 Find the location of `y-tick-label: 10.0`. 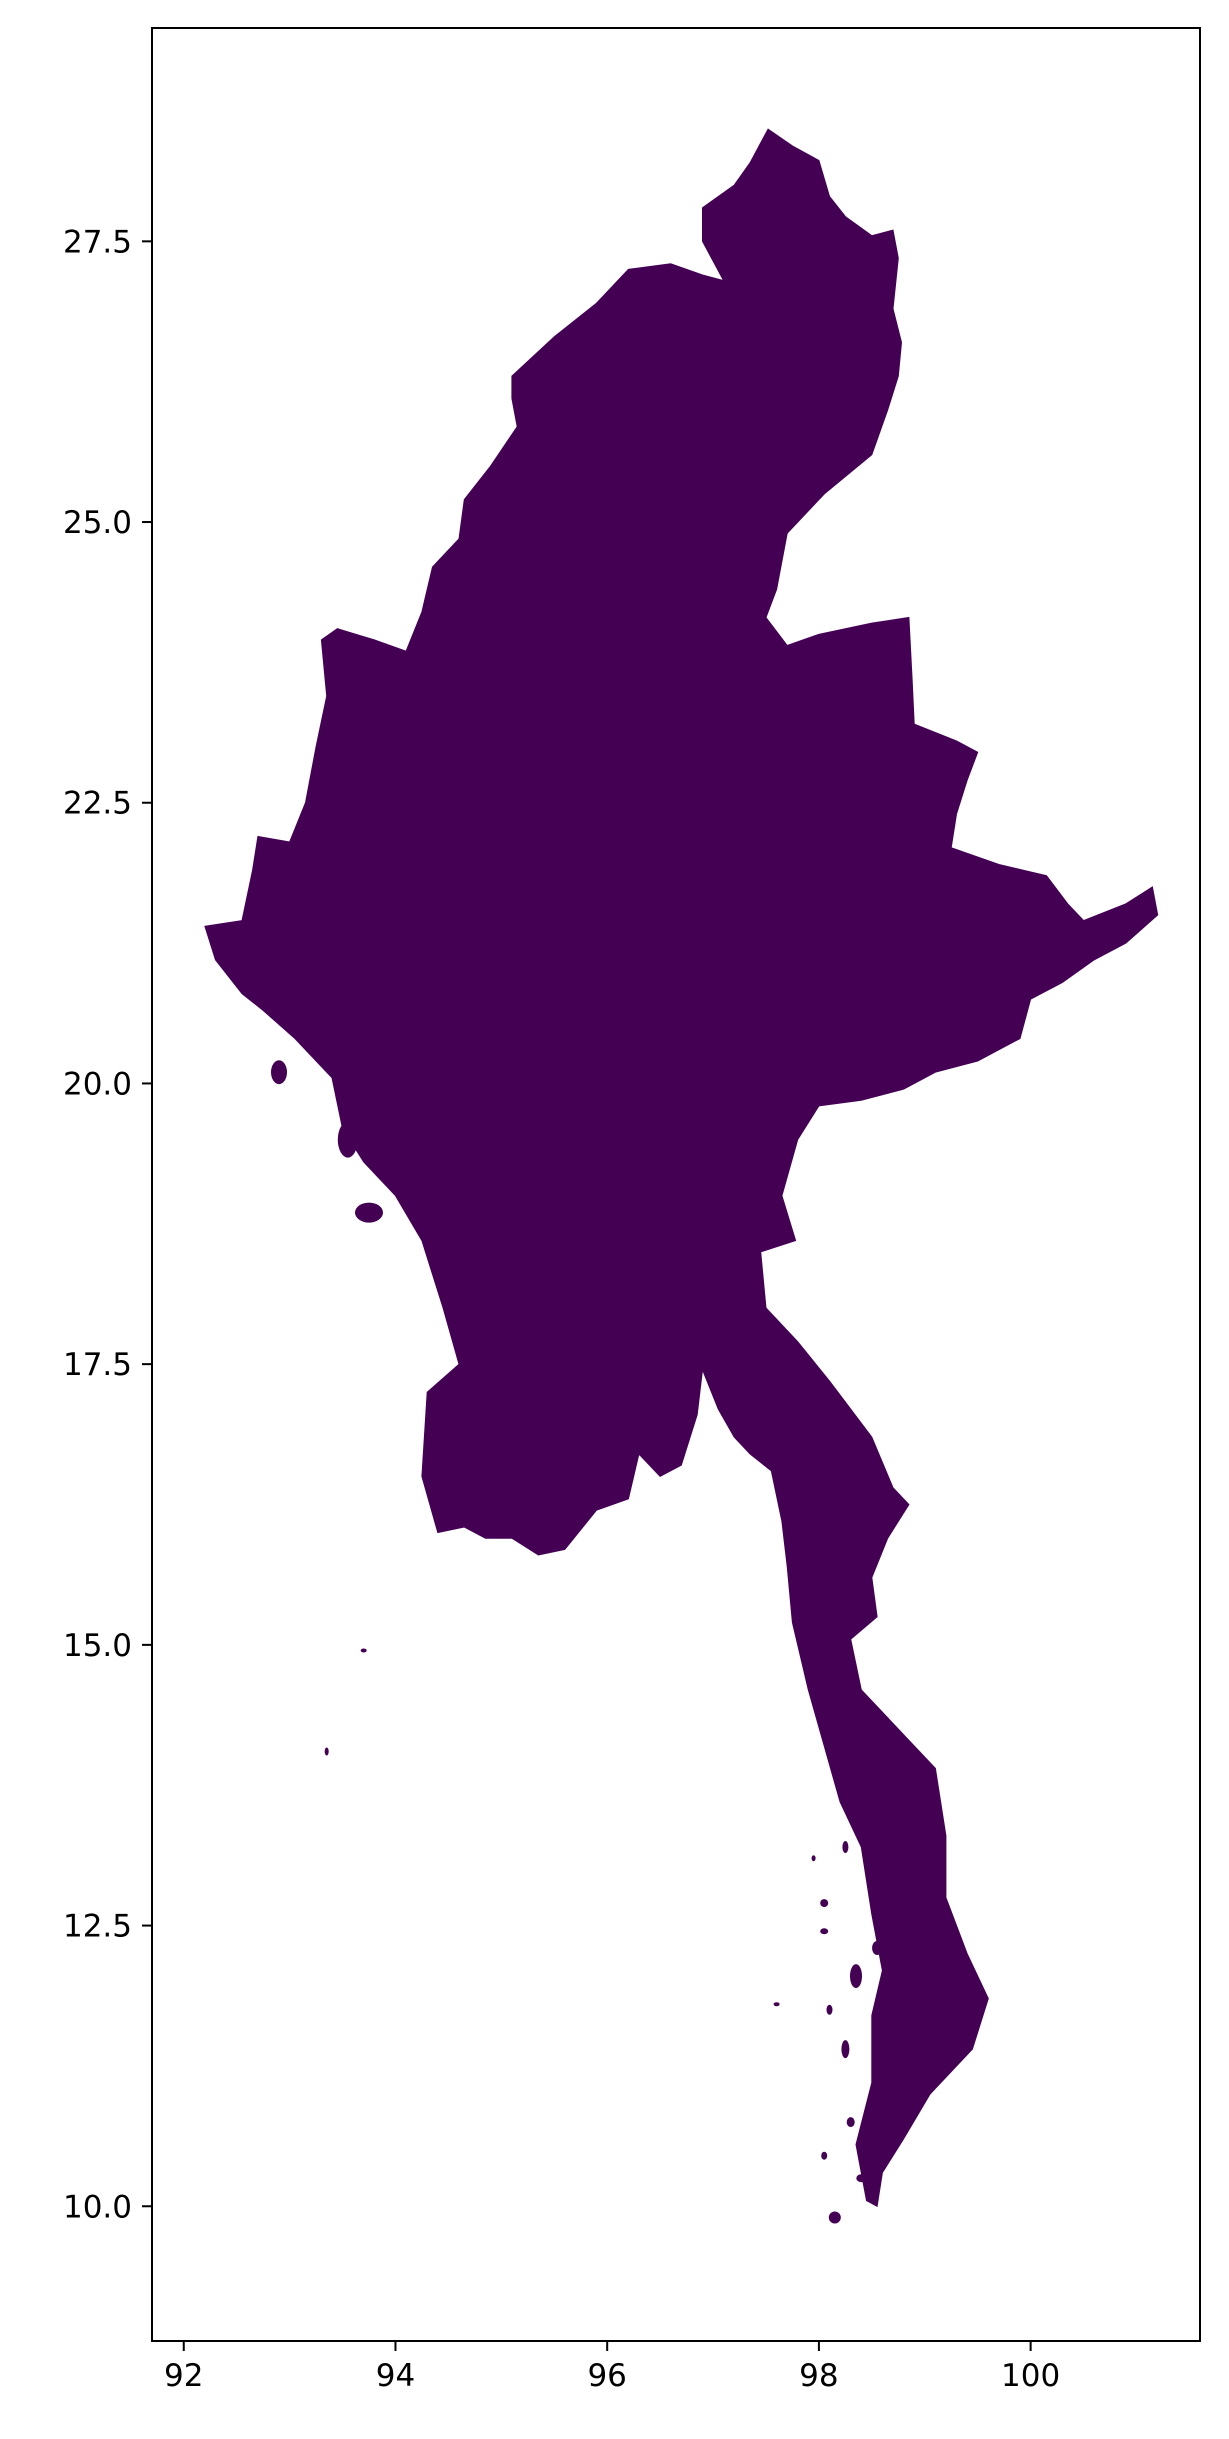

y-tick-label: 10.0 is located at coordinates (97, 2207).